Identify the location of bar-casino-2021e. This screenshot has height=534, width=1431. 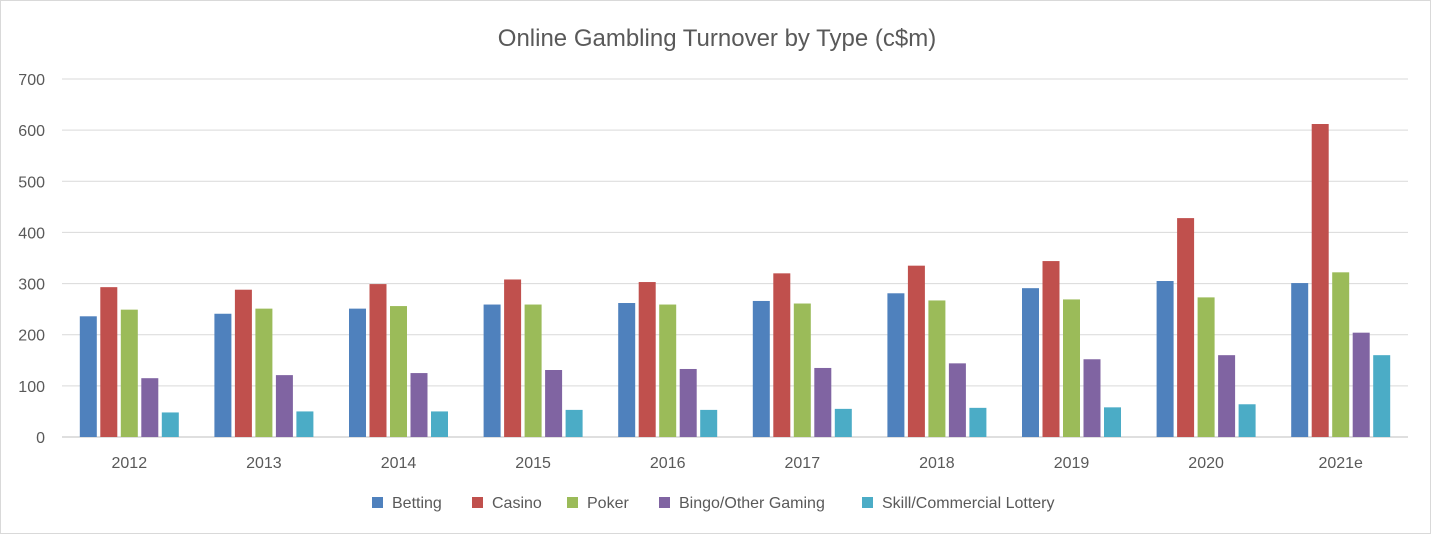
(1320, 280).